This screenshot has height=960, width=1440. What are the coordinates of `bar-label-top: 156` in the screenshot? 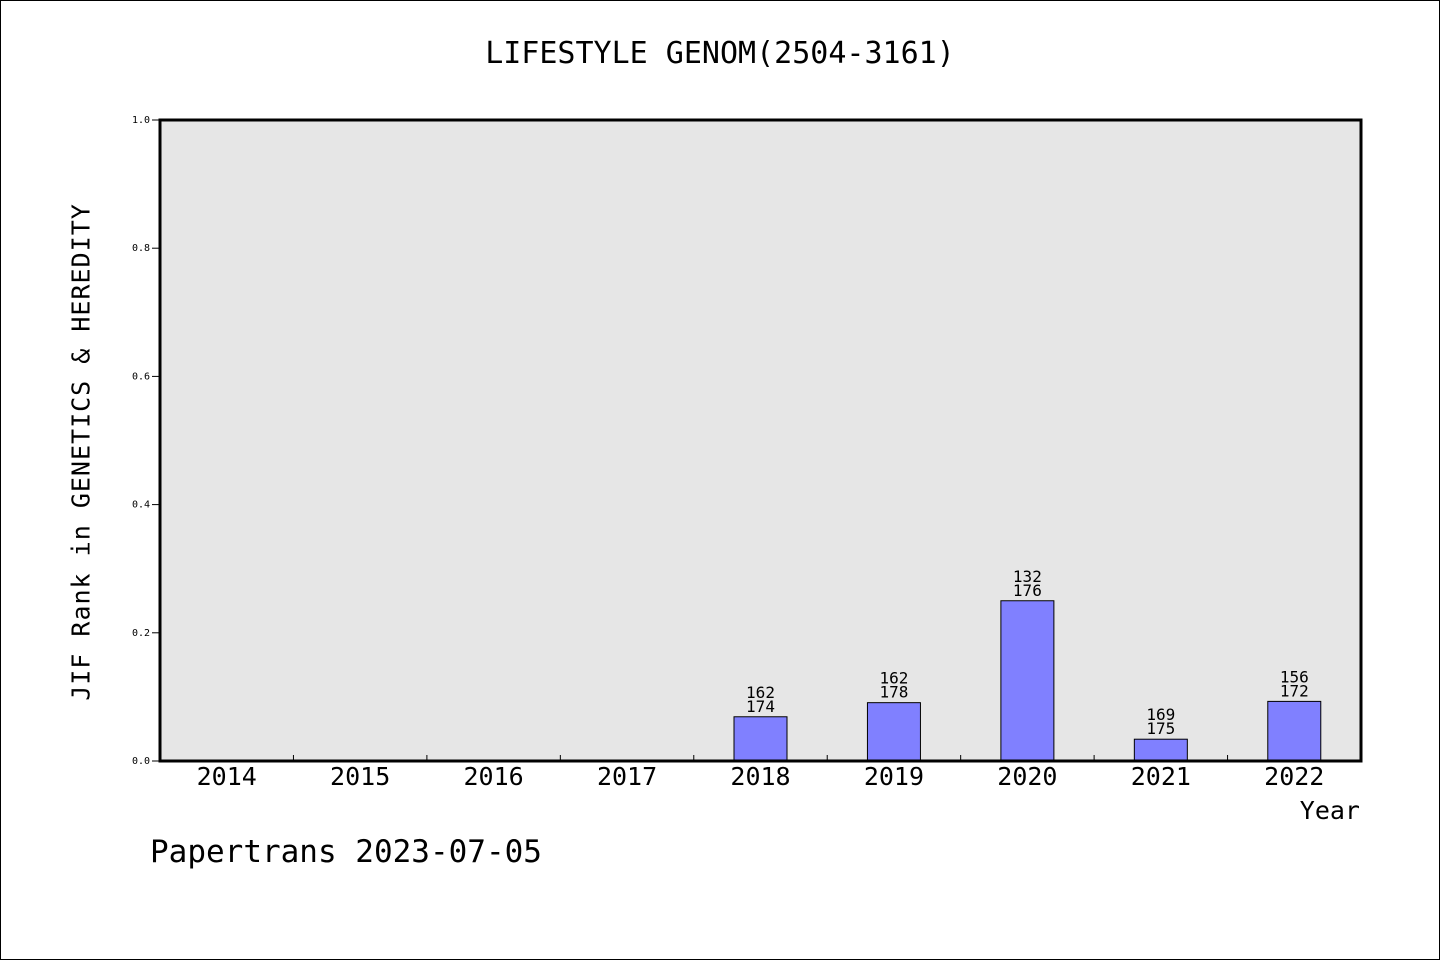 It's located at (1294, 676).